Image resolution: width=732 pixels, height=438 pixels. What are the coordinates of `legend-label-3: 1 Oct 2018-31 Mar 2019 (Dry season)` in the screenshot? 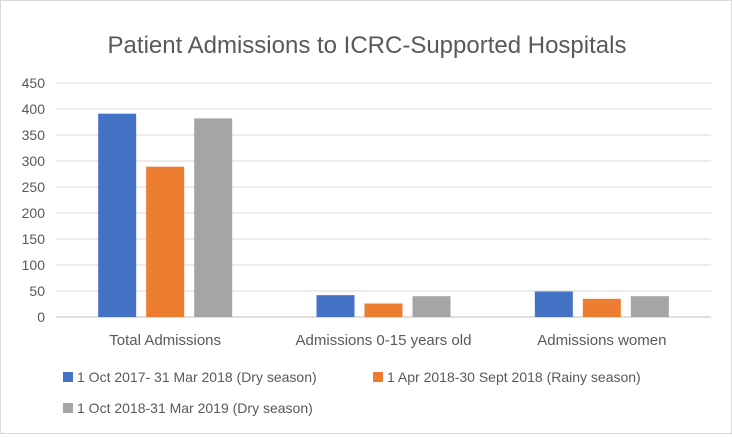 It's located at (195, 408).